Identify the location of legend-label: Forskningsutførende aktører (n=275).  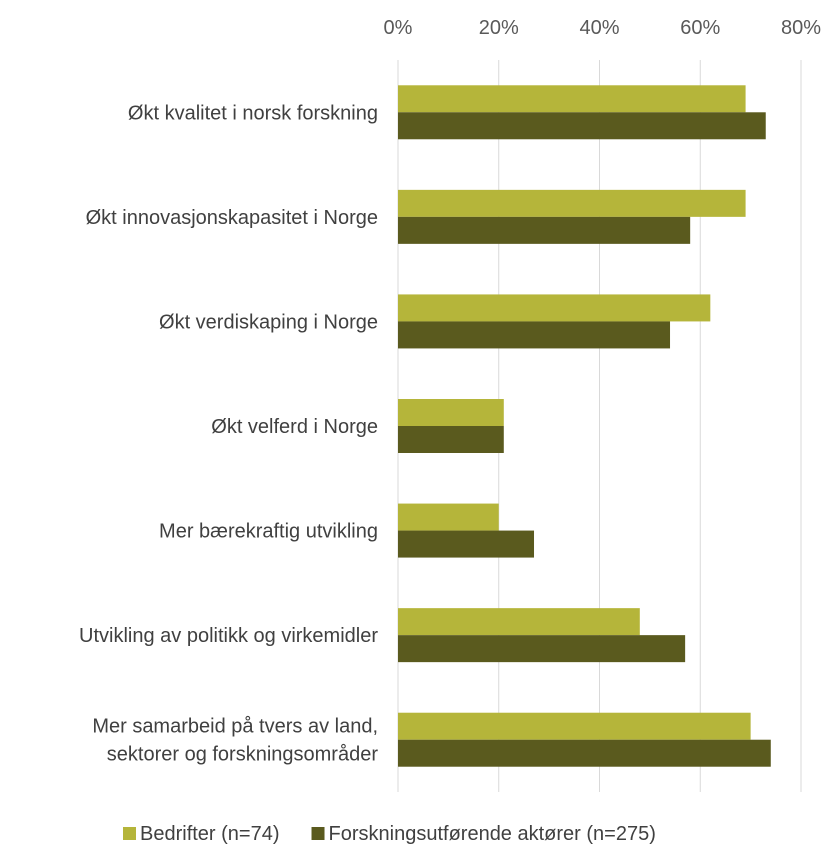
(492, 834).